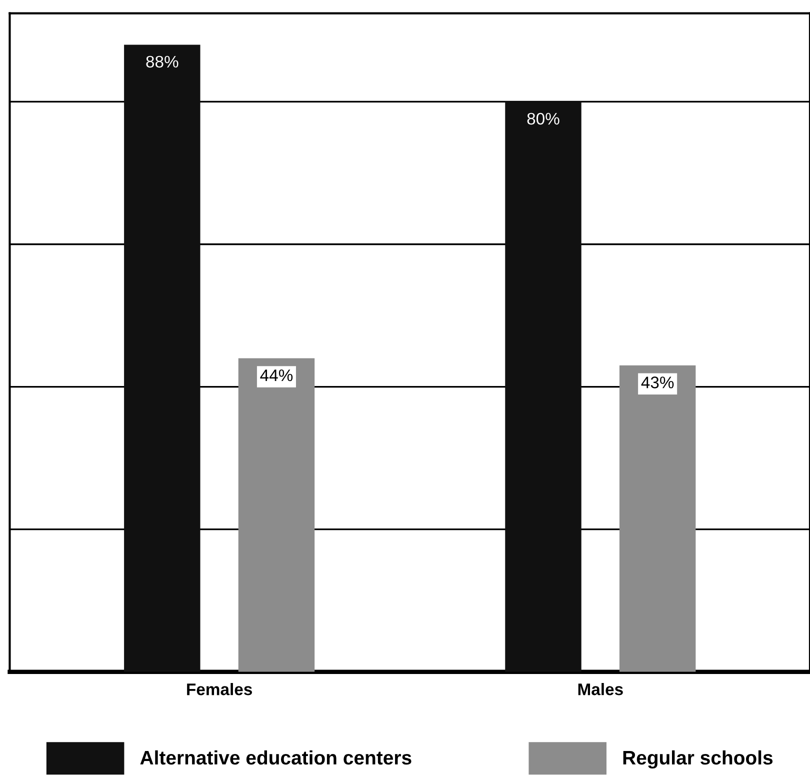 The width and height of the screenshot is (810, 784). Describe the element at coordinates (276, 375) in the screenshot. I see `data-label: 44%` at that location.